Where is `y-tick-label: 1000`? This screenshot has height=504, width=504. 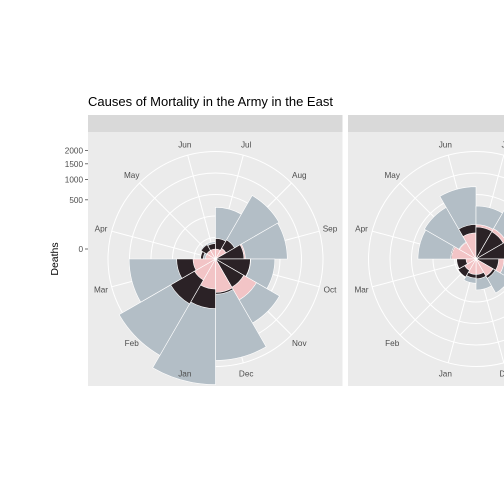
y-tick-label: 1000 is located at coordinates (74, 179).